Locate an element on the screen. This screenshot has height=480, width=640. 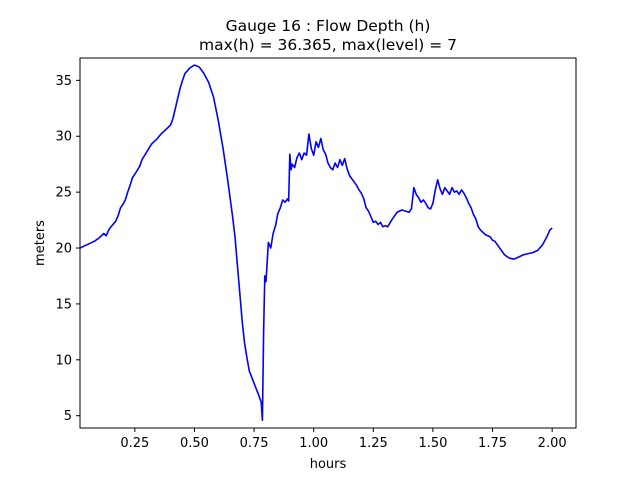
y-tick-label: 5 is located at coordinates (68, 416).